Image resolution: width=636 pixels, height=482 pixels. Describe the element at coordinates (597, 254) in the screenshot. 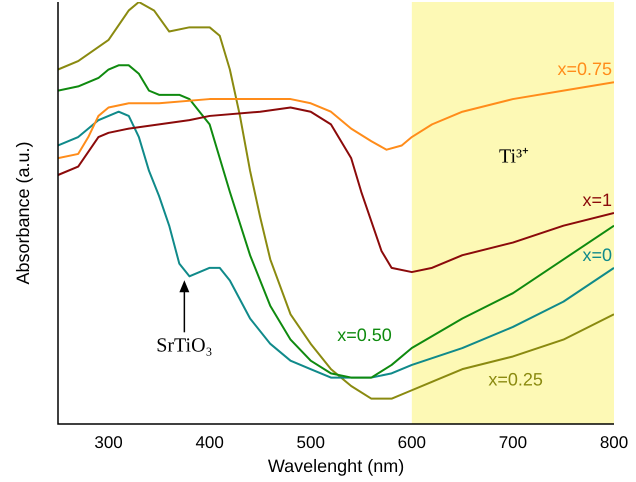

I see `series-label: x=0` at that location.